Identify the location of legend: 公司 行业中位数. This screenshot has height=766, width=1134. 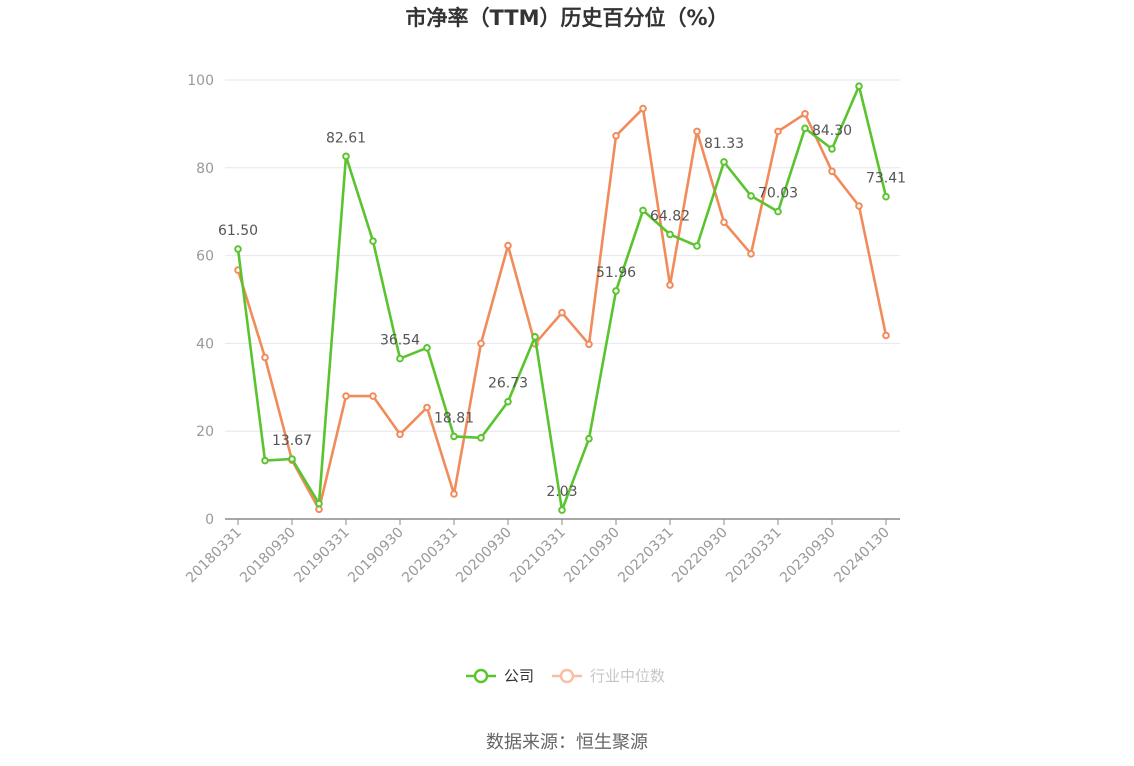
(565, 676).